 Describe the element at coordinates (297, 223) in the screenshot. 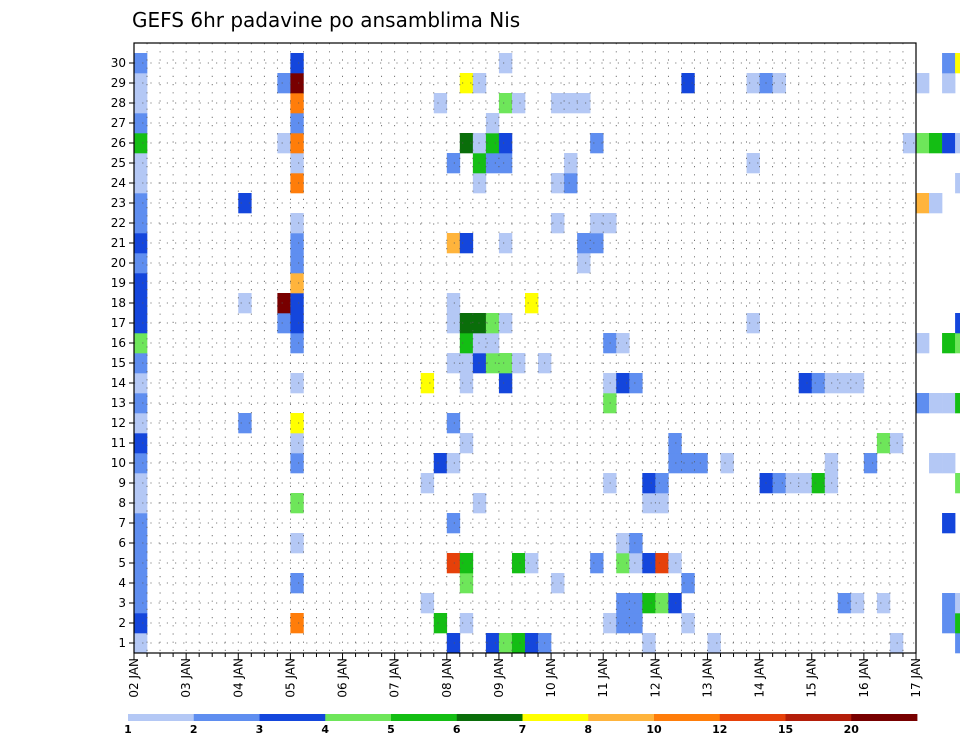

I see `cell-m22-t12` at that location.